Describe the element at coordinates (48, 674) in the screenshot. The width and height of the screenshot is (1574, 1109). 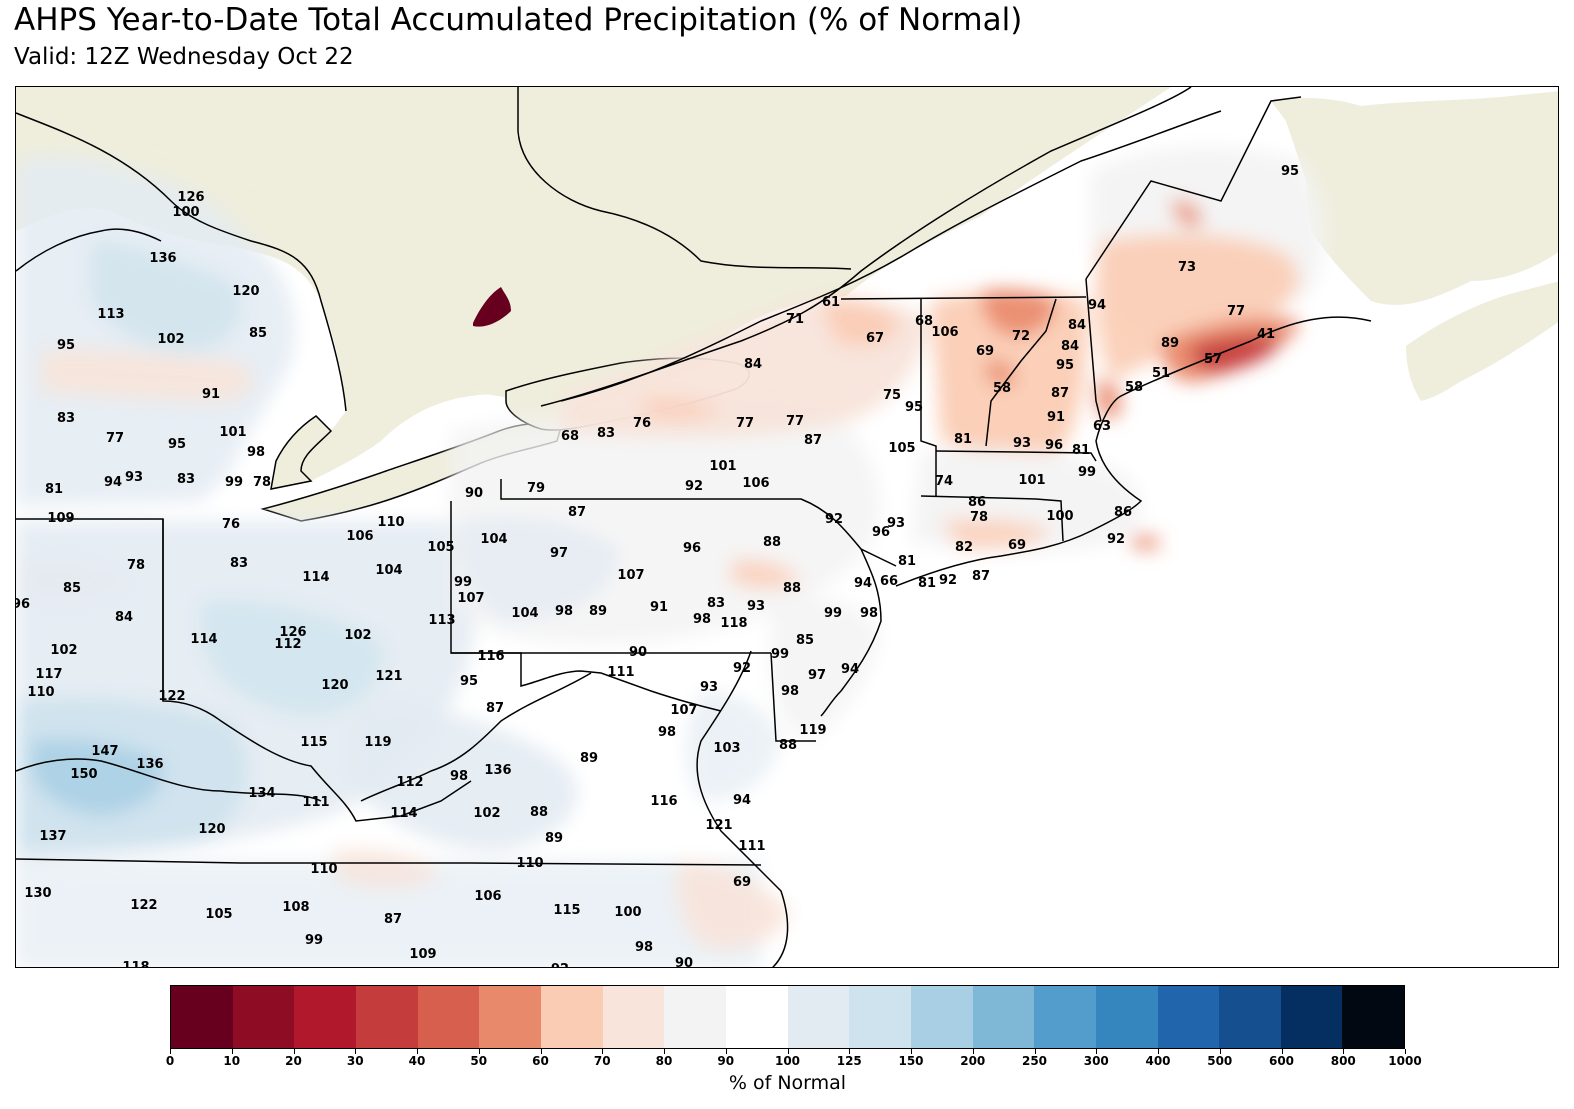
I see `station-value: 117` at that location.